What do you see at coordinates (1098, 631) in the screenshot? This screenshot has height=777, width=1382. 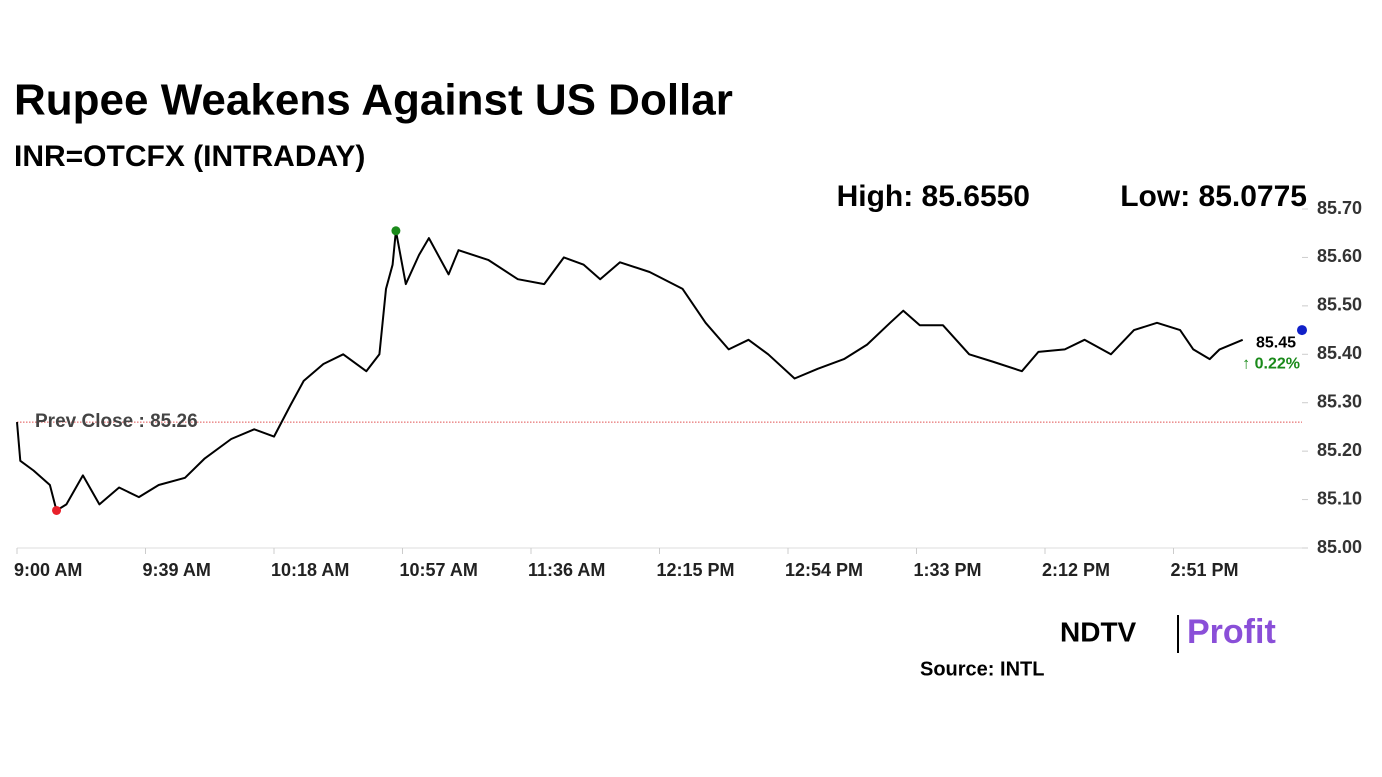 I see `brand-ndtv: NDTV` at bounding box center [1098, 631].